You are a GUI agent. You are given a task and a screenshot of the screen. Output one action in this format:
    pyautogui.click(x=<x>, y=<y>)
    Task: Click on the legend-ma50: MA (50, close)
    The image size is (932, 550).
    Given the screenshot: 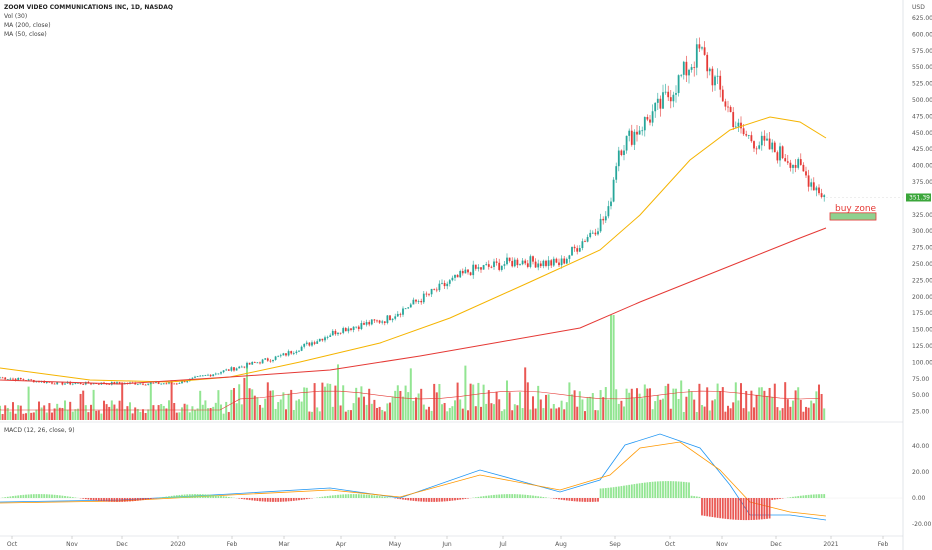 What is the action you would take?
    pyautogui.click(x=25, y=34)
    